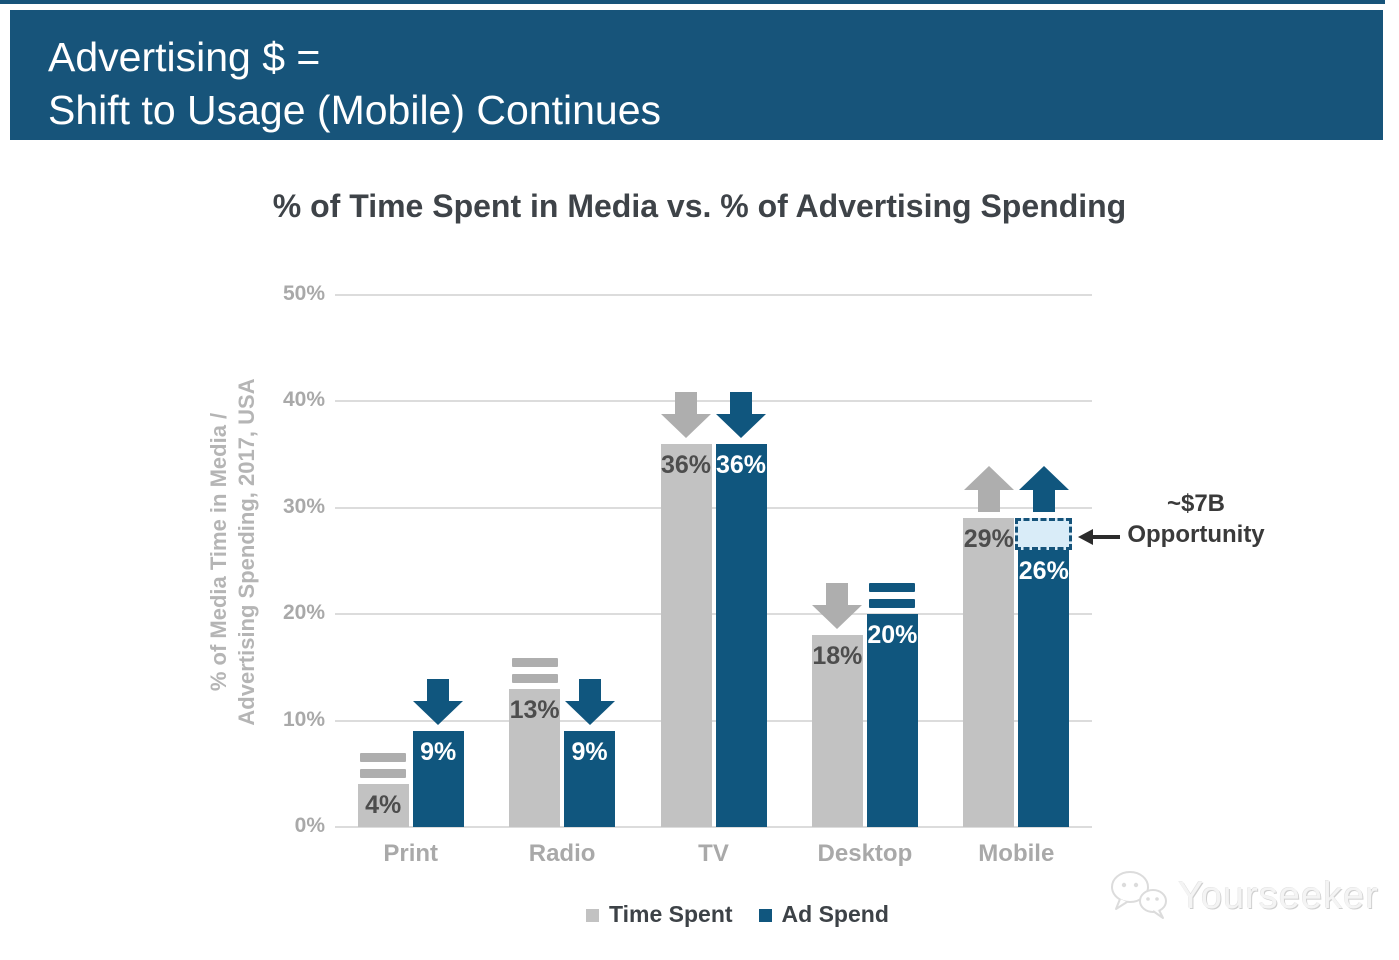 The height and width of the screenshot is (960, 1399). What do you see at coordinates (692, 2) in the screenshot?
I see `top-accent-strip` at bounding box center [692, 2].